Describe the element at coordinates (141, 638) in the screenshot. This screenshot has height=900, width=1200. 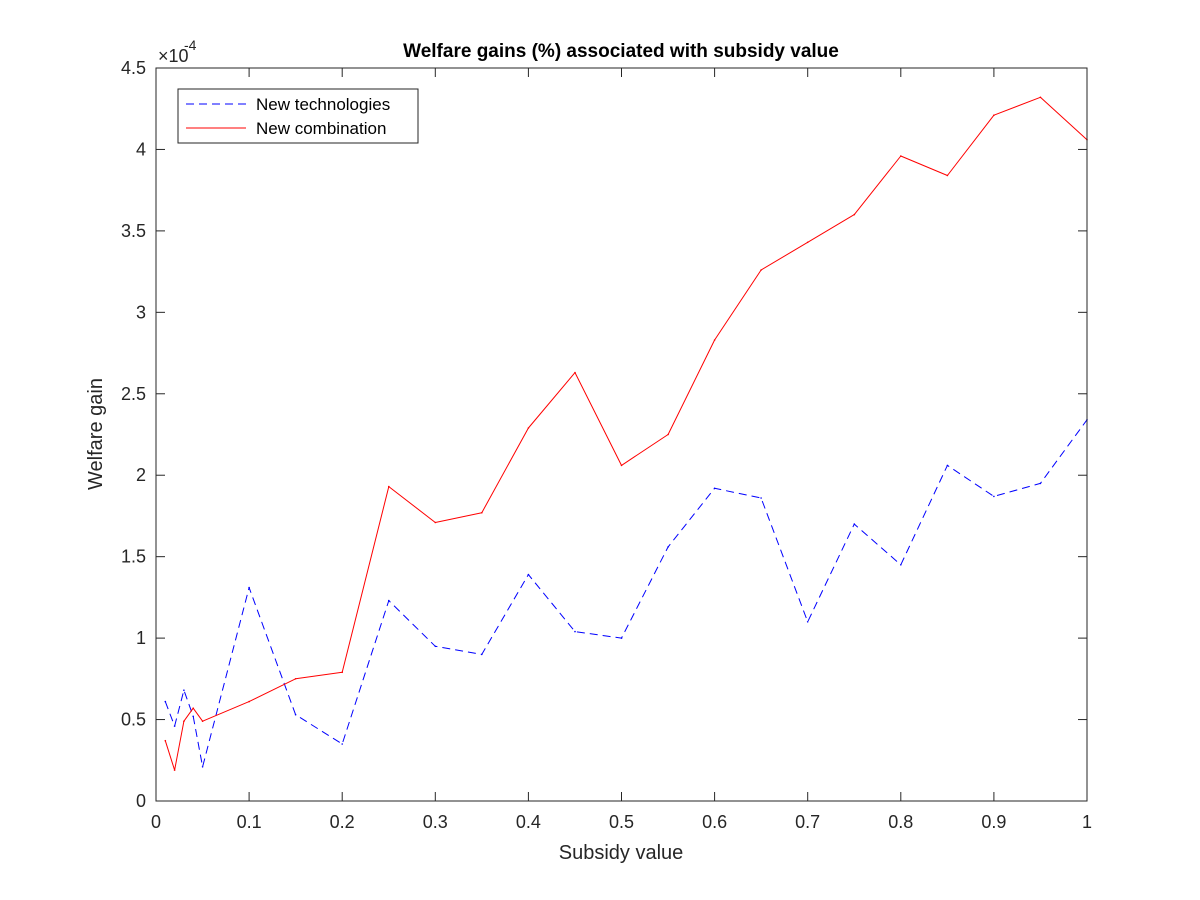
I see `y-tick-label: 1` at that location.